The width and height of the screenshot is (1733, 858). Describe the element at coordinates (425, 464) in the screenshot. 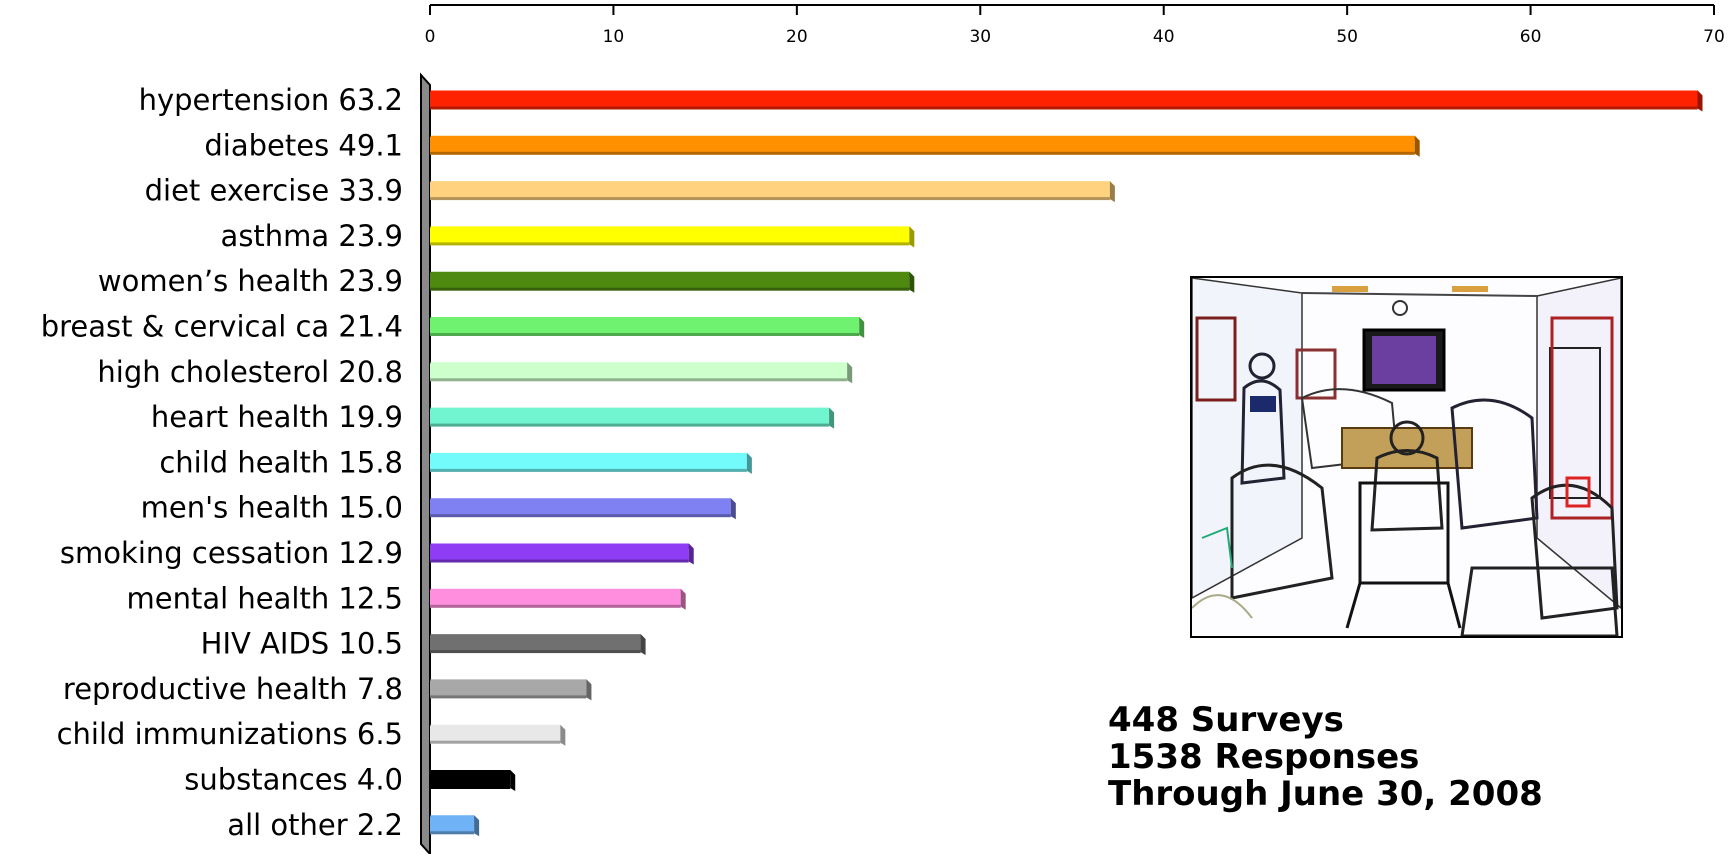

I see `y-axis-wall` at that location.